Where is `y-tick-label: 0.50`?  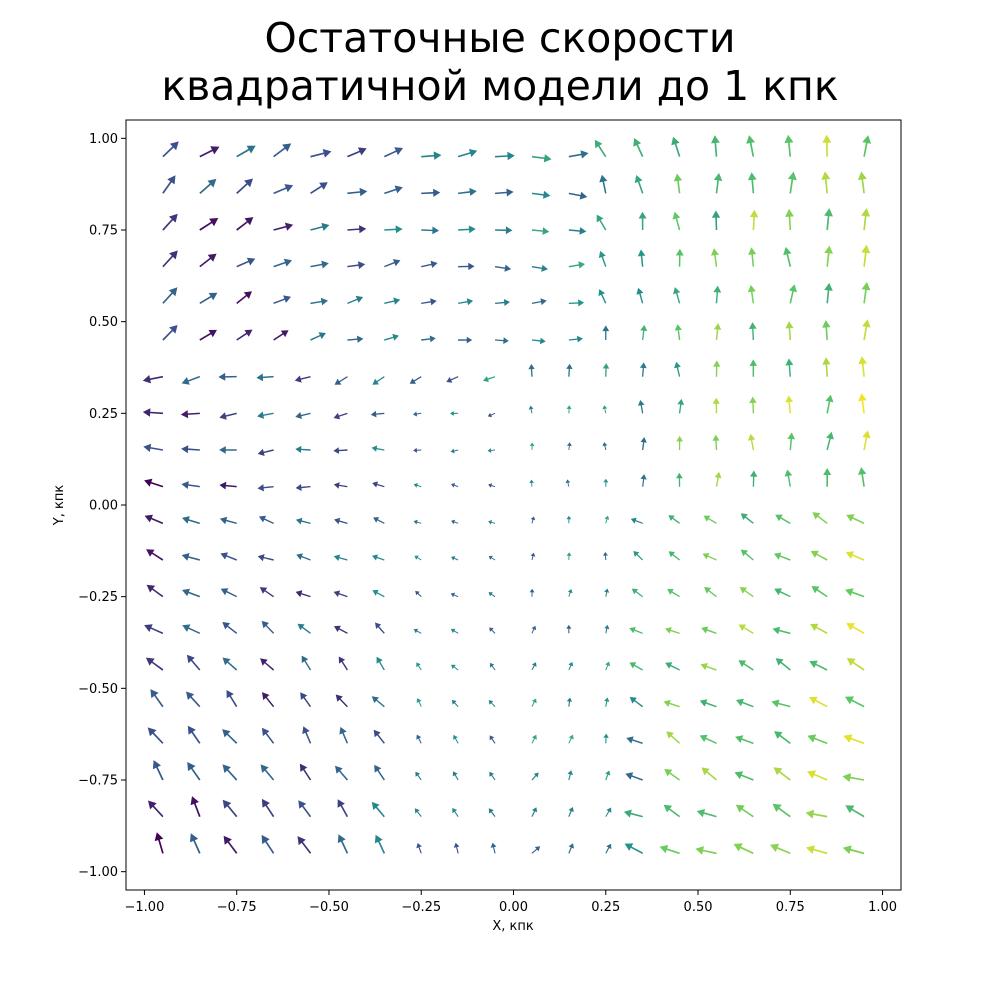
y-tick-label: 0.50 is located at coordinates (103, 322).